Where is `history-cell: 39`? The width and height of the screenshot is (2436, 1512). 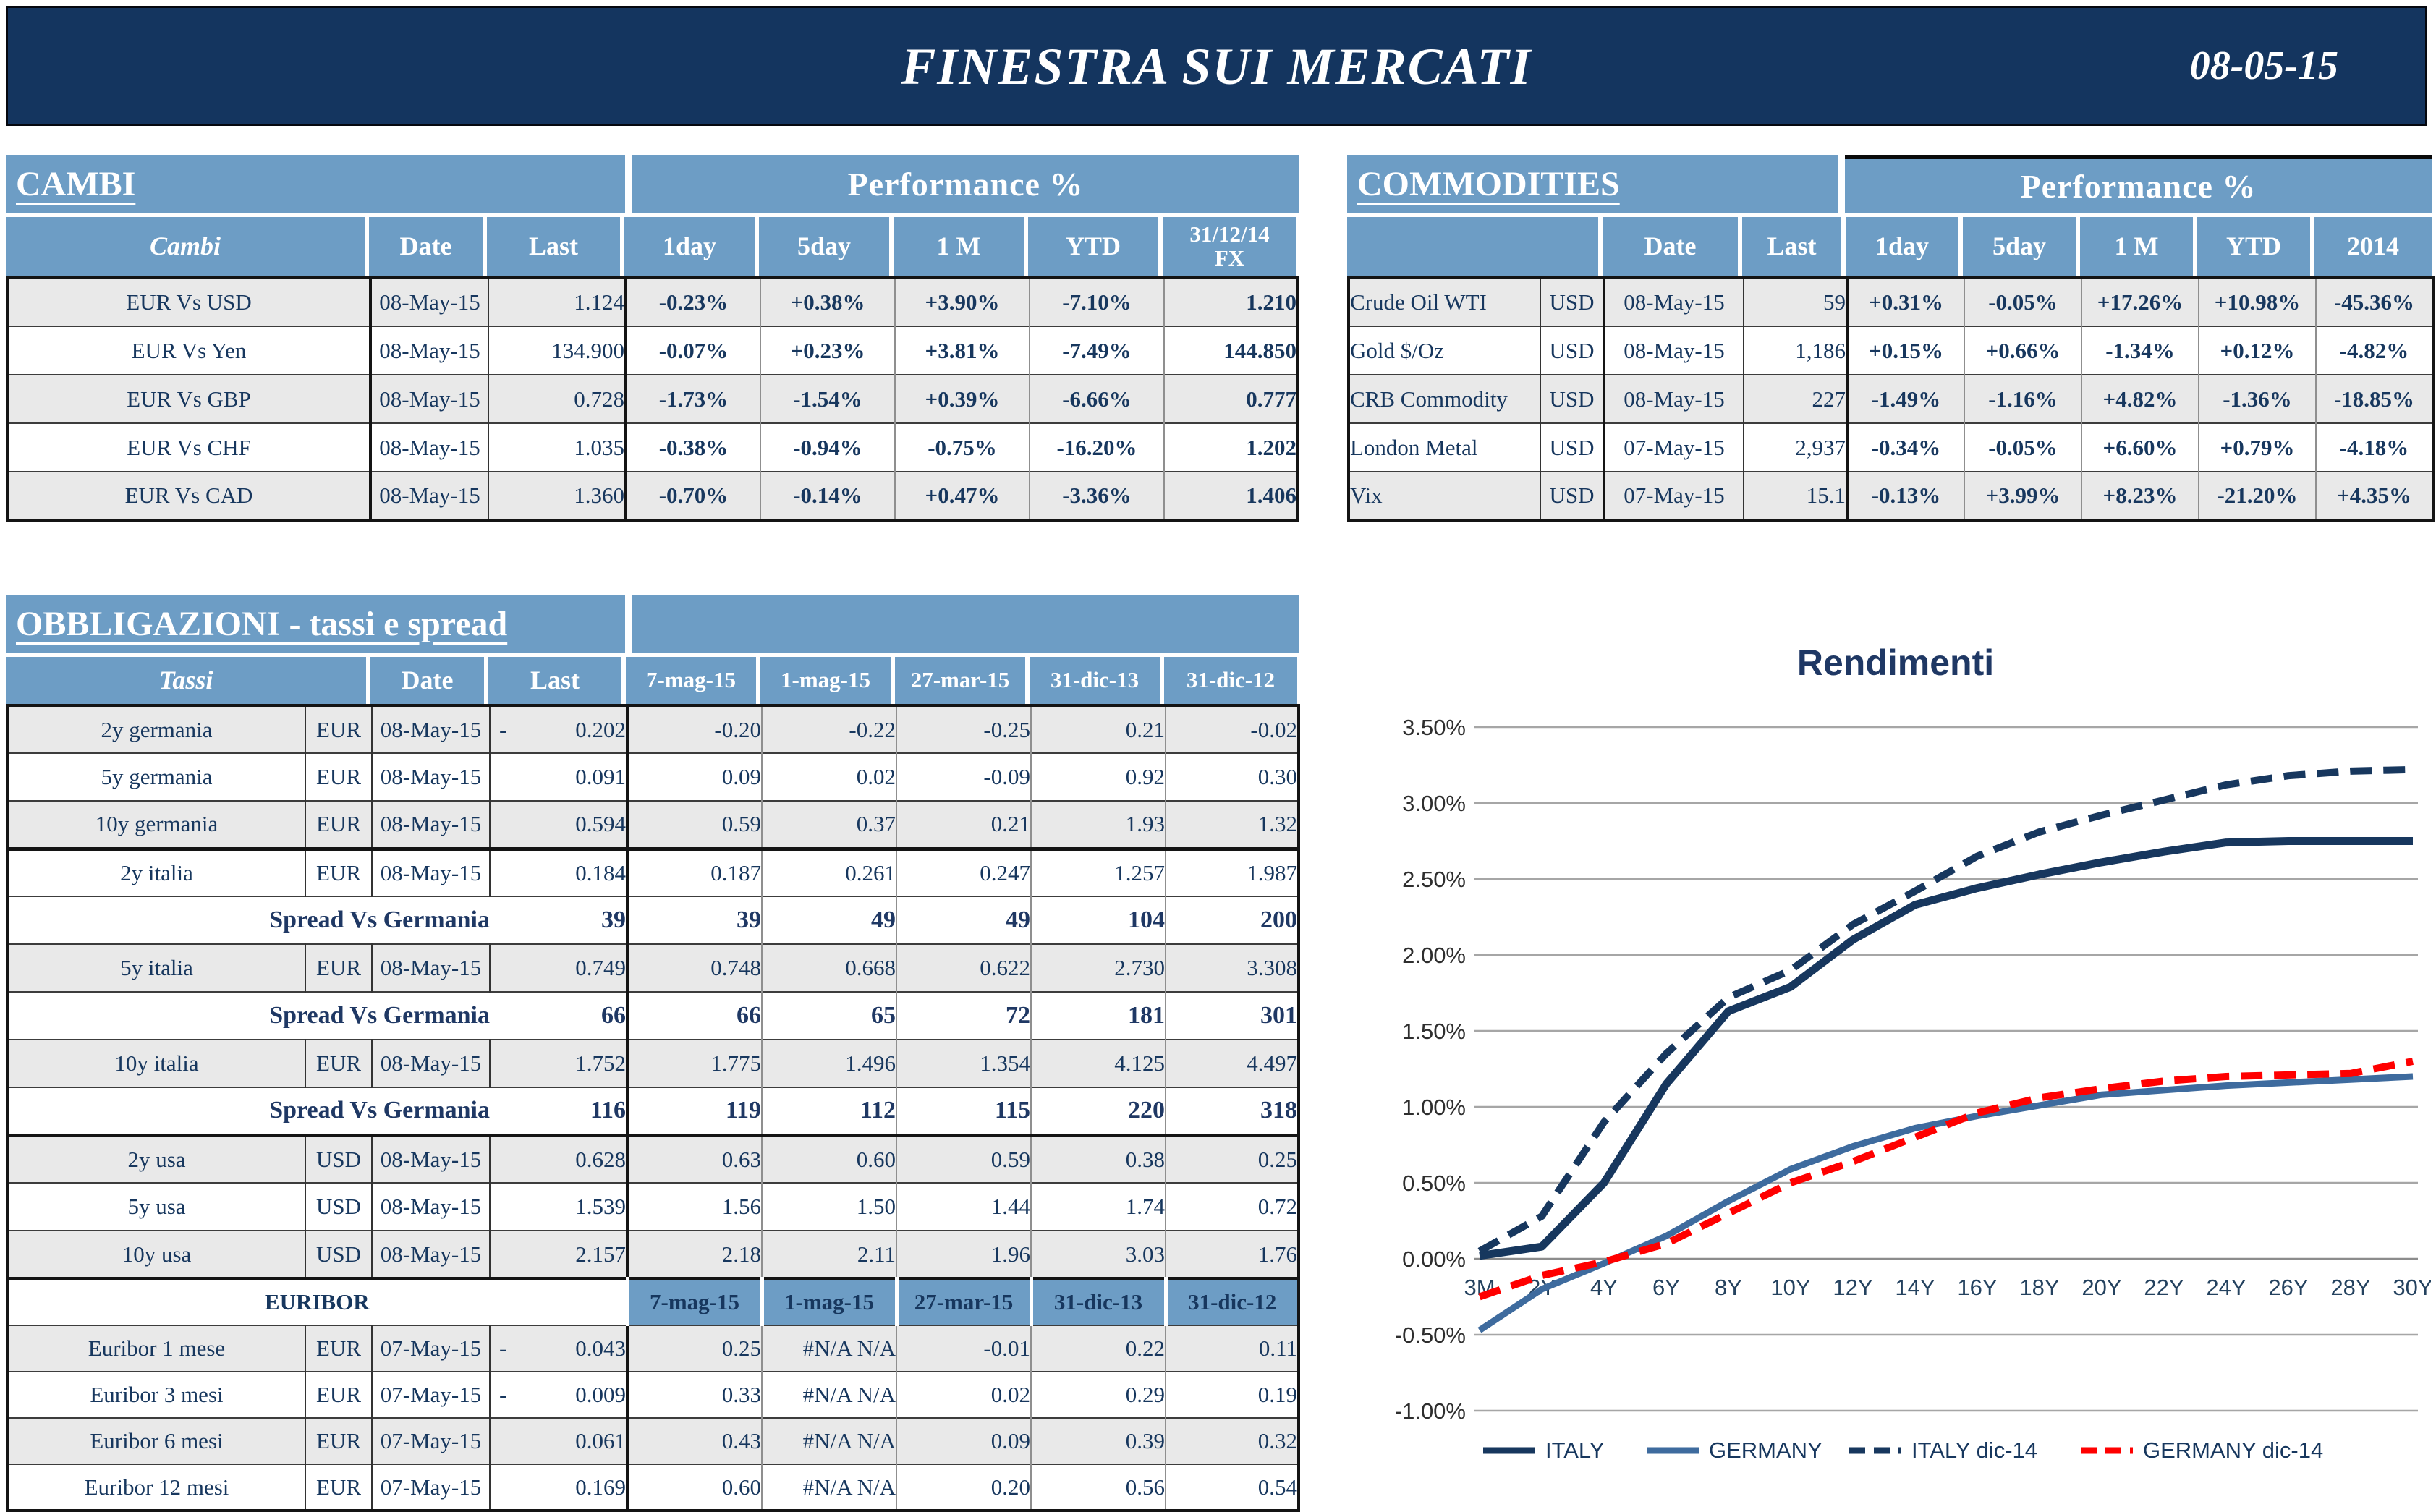 history-cell: 39 is located at coordinates (694, 920).